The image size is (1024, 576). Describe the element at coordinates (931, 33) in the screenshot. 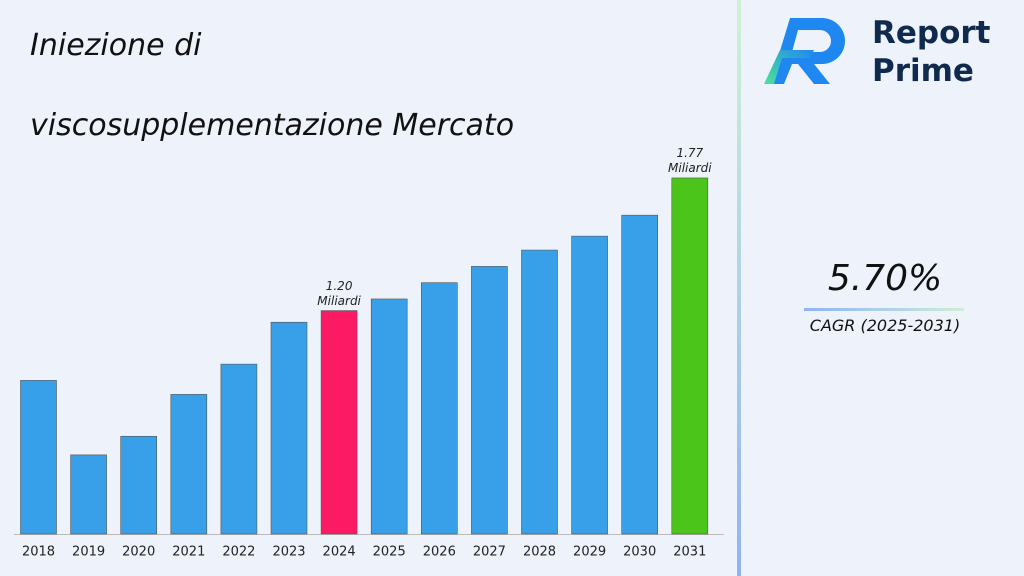

I see `brand-line: Report` at that location.